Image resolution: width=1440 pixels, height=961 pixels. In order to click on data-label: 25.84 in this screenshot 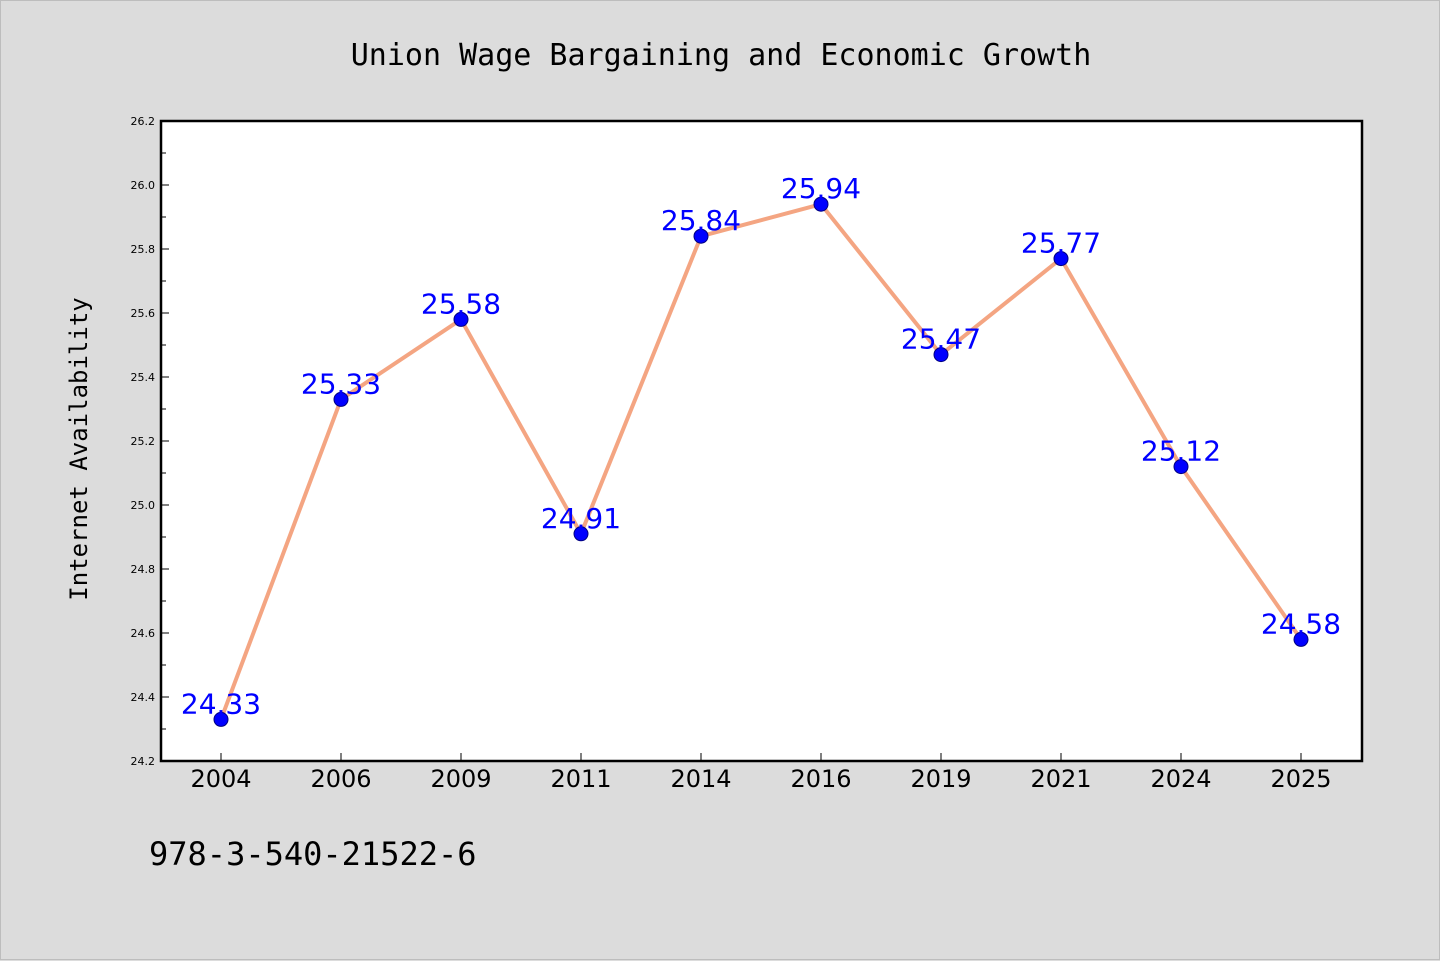, I will do `click(701, 220)`.